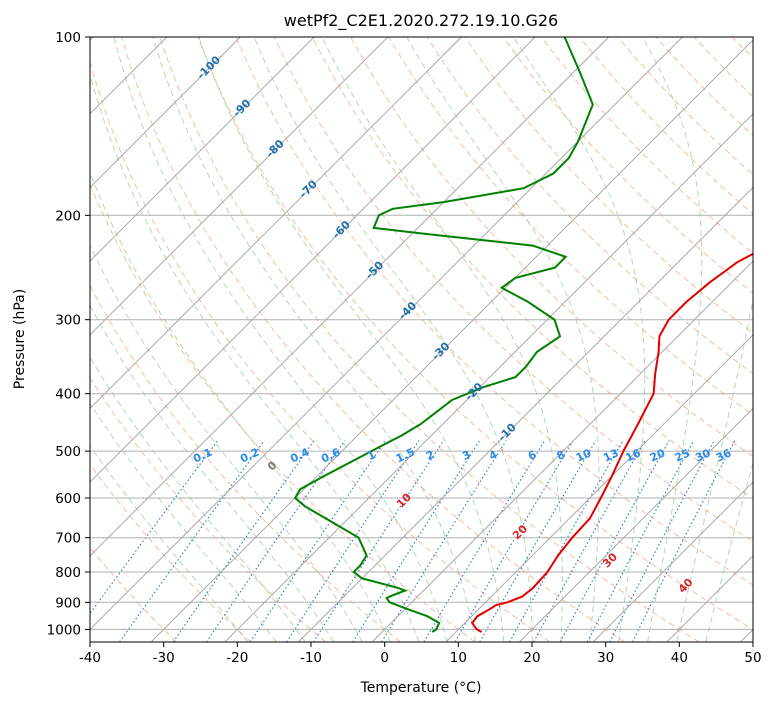 Image resolution: width=775 pixels, height=708 pixels. What do you see at coordinates (703, 455) in the screenshot?
I see `mixing-ratio-label: 30` at bounding box center [703, 455].